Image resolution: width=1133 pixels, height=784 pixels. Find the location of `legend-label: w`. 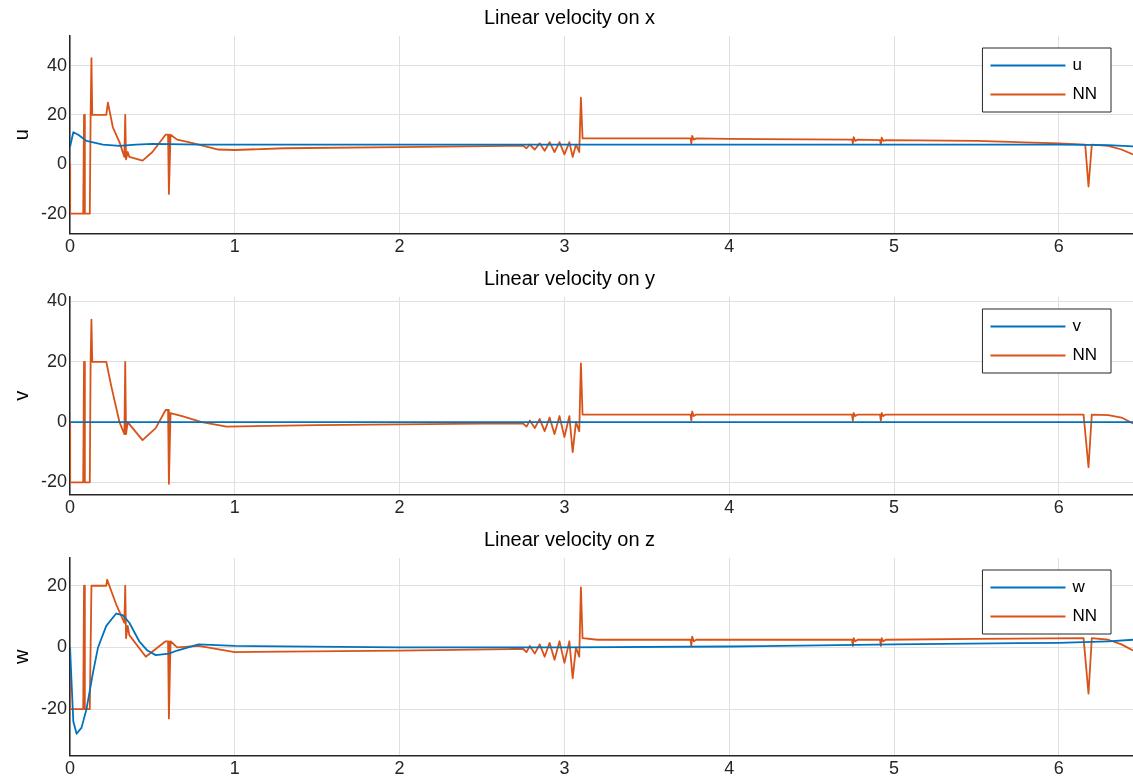

legend-label: w is located at coordinates (1078, 587).